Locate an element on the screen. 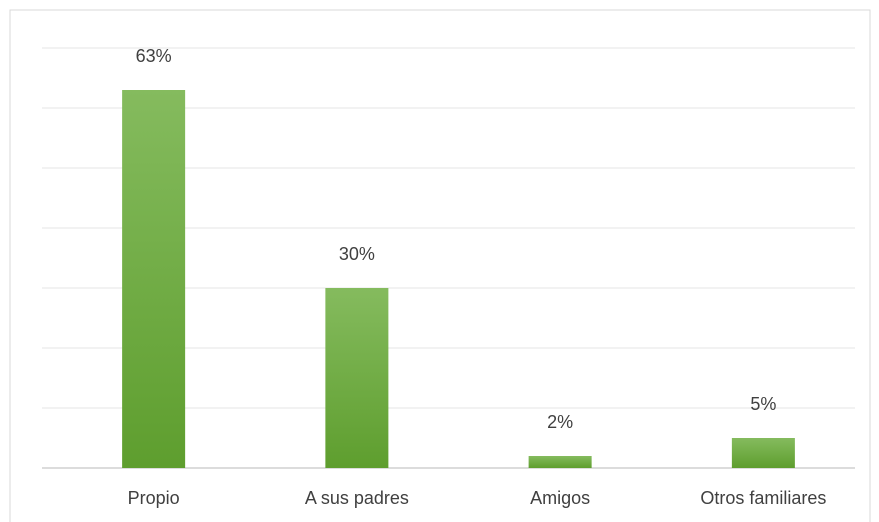 The image size is (879, 522). data-label: 63% is located at coordinates (154, 56).